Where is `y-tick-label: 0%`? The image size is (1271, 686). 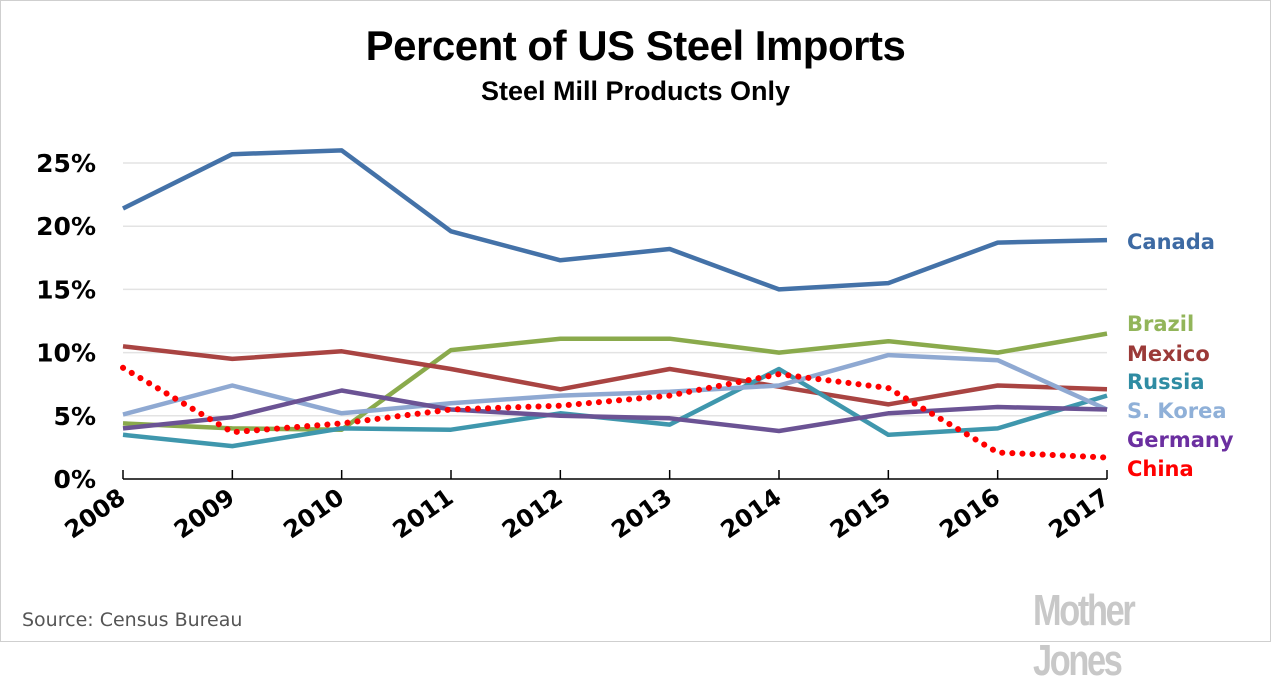 y-tick-label: 0% is located at coordinates (75, 479).